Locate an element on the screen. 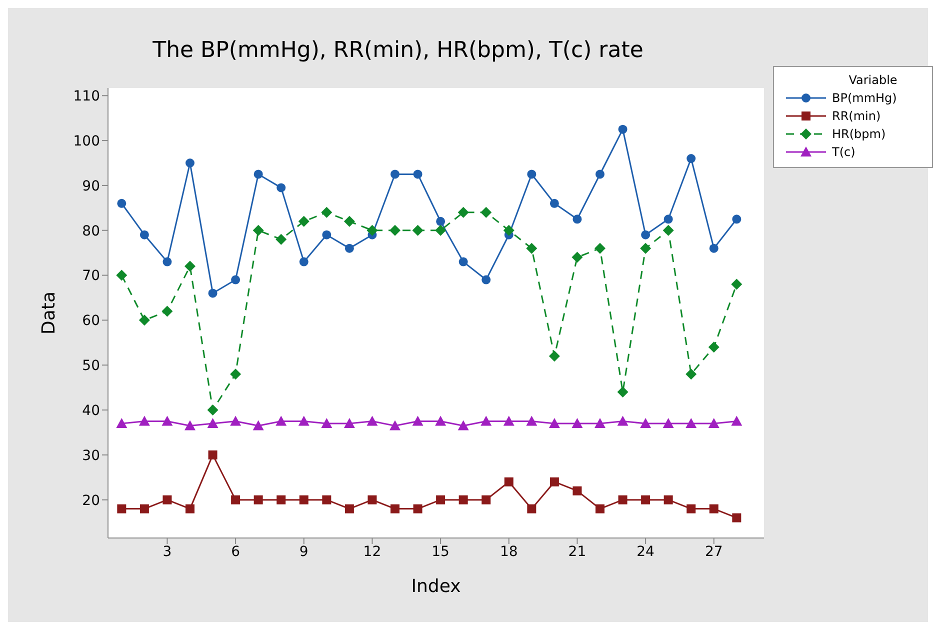 Image resolution: width=936 pixels, height=630 pixels. x-axis-title: Index is located at coordinates (436, 586).